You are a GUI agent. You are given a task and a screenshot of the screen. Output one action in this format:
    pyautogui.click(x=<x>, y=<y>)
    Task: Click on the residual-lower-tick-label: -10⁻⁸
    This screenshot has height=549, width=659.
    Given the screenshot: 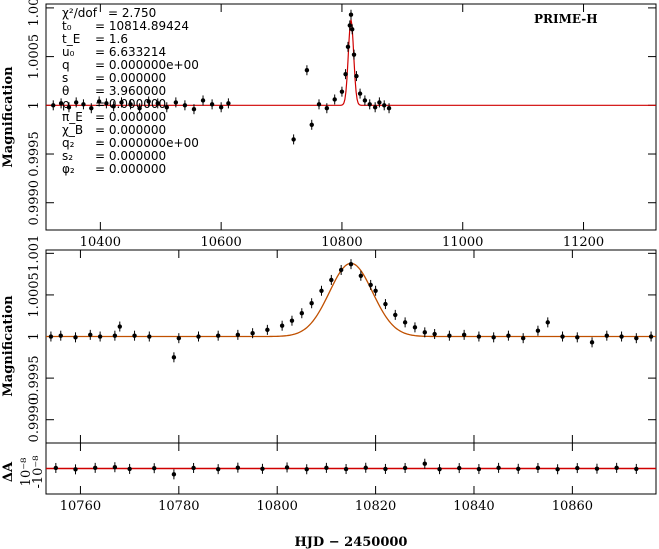 What is the action you would take?
    pyautogui.click(x=38, y=471)
    